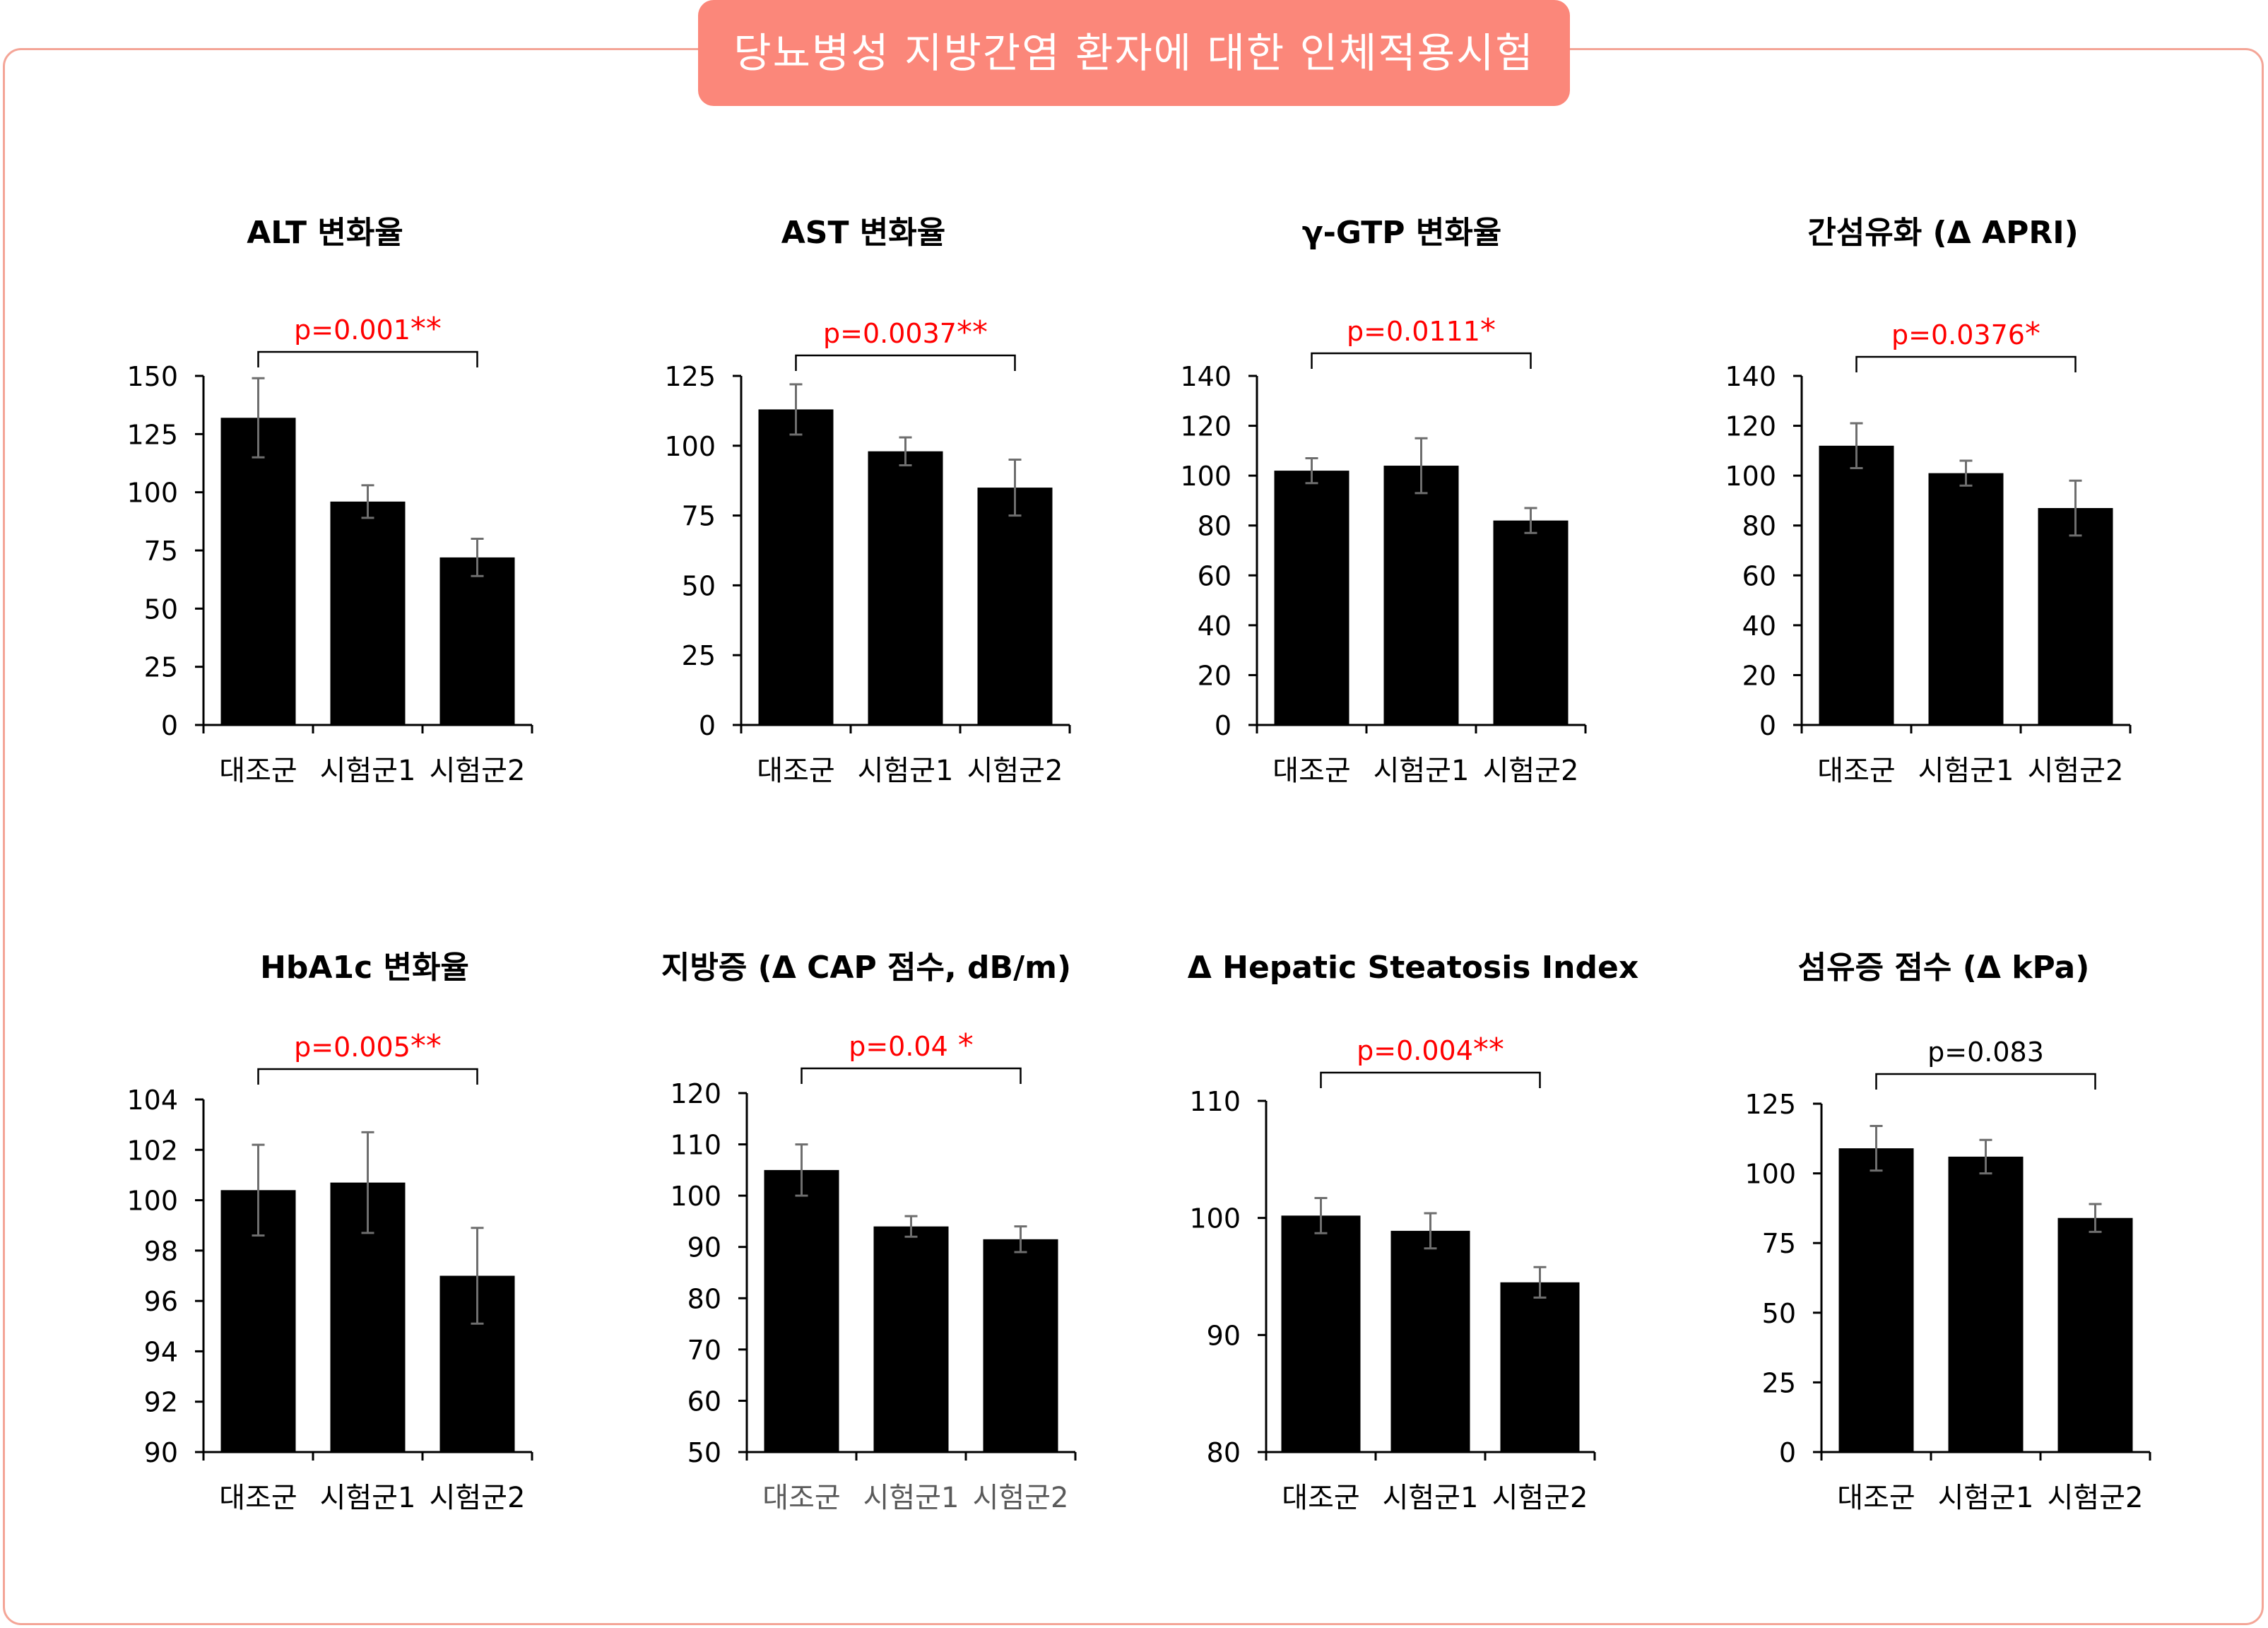 The width and height of the screenshot is (2268, 1628). I want to click on y-tick-label: 40, so click(1215, 626).